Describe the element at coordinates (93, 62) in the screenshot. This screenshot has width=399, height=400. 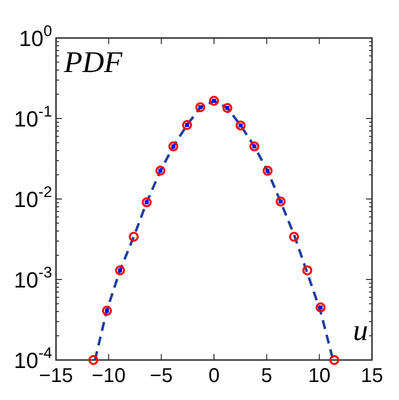
I see `annotation: PDF` at that location.